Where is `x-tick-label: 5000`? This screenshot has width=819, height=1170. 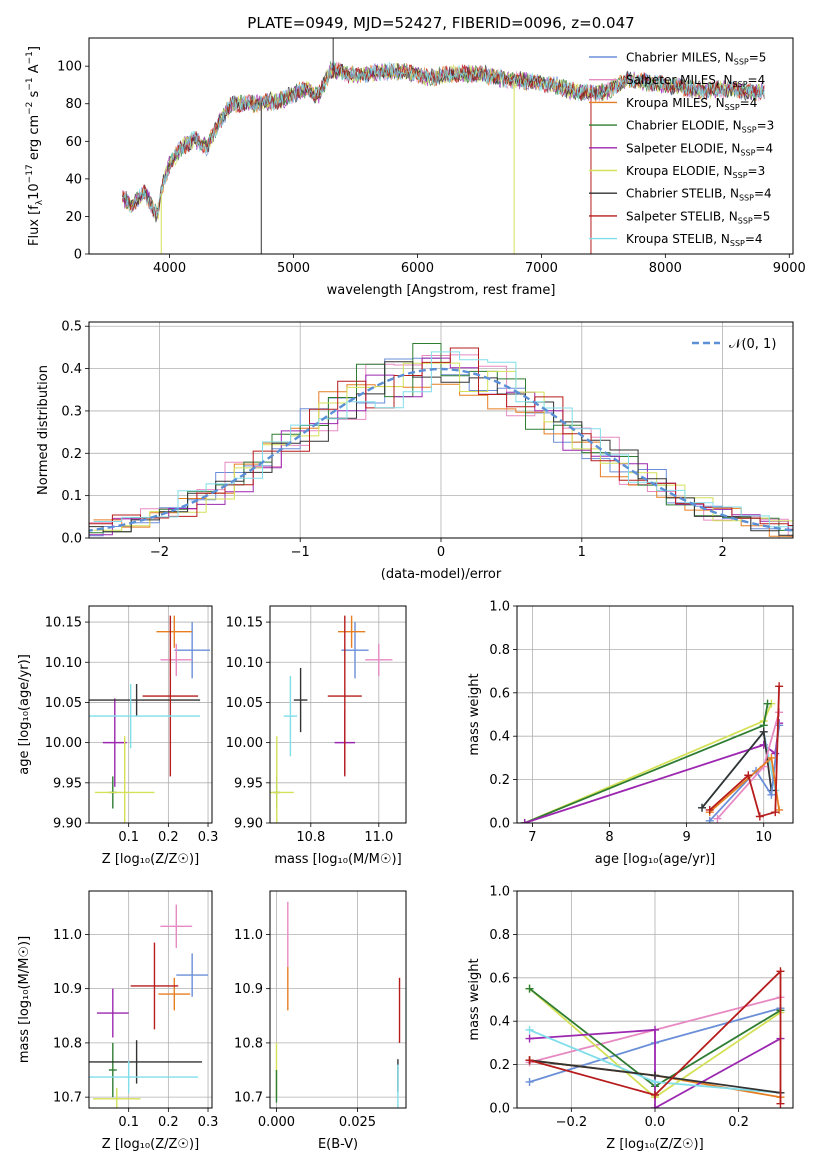 x-tick-label: 5000 is located at coordinates (293, 268).